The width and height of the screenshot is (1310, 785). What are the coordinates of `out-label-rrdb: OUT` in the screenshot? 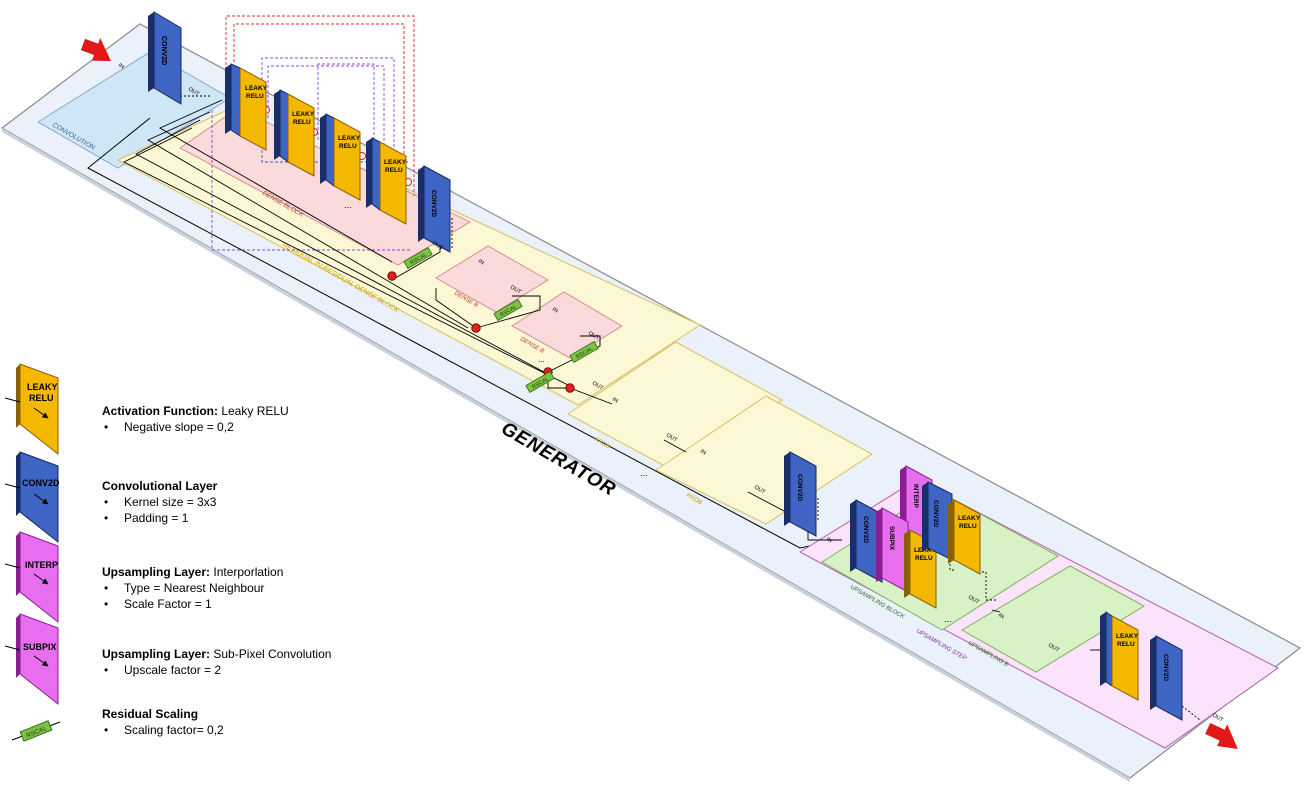 It's located at (598, 386).